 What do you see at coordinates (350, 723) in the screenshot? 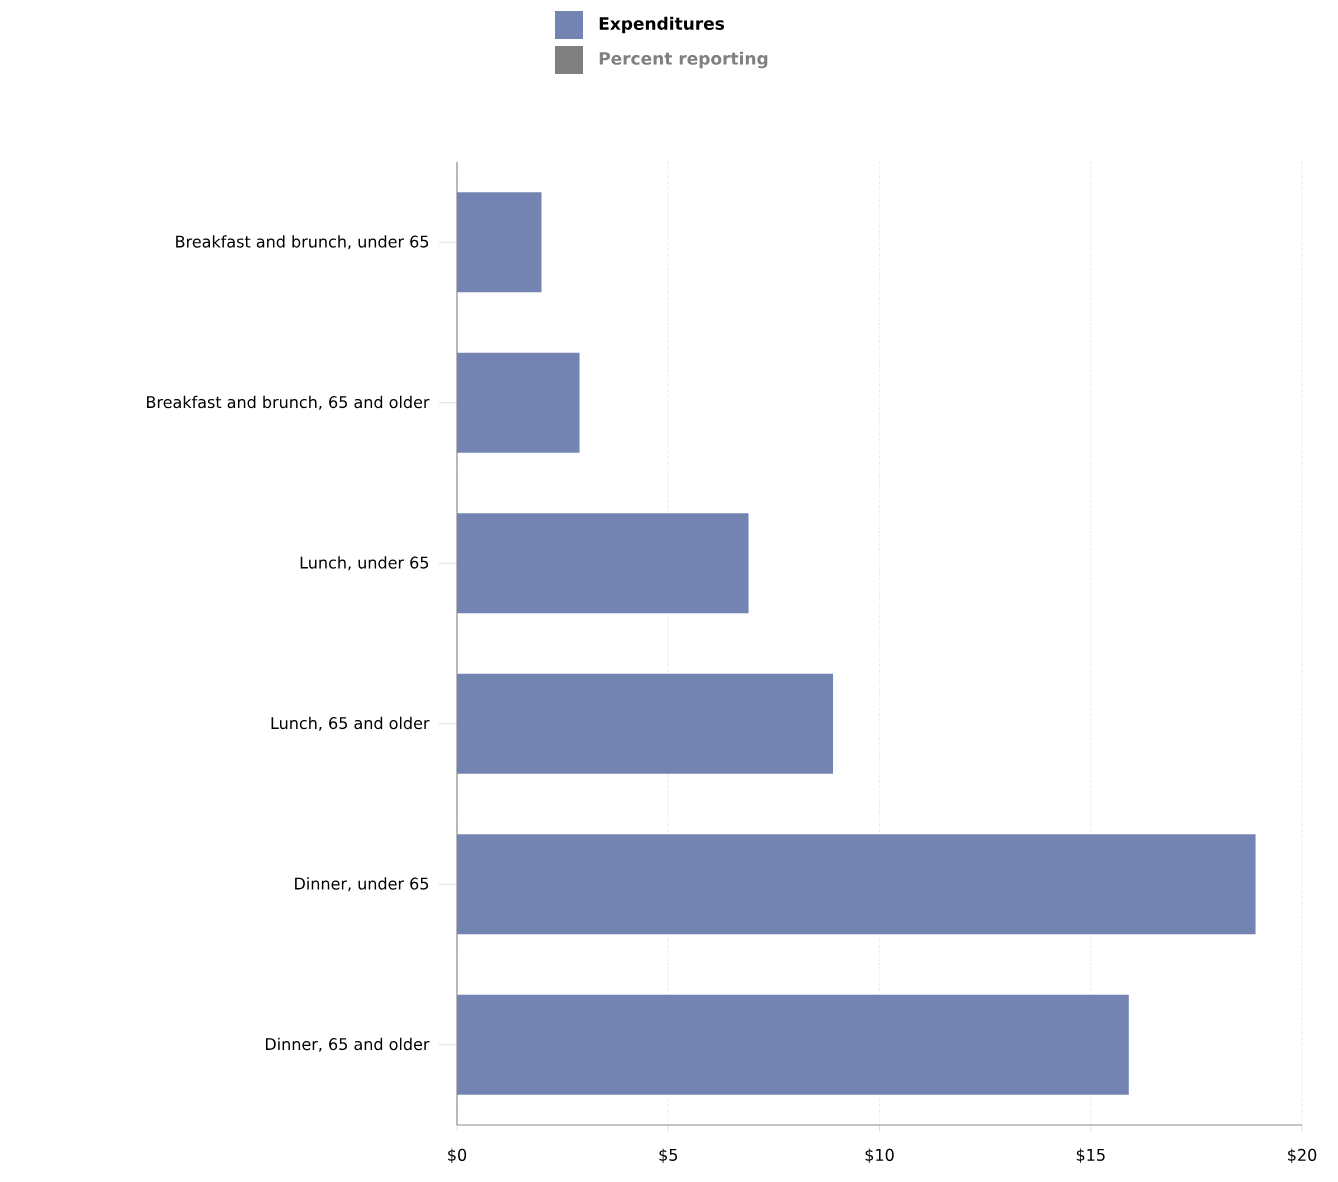
I see `y-tick-label: Lunch, 65 and older` at bounding box center [350, 723].